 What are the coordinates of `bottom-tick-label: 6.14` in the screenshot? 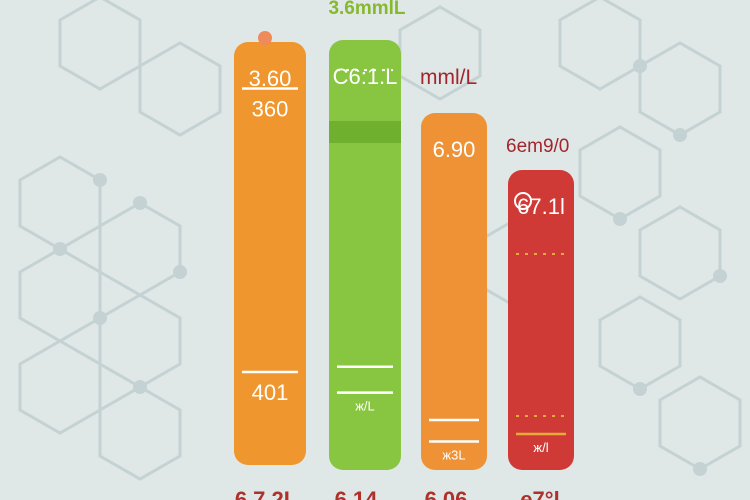 It's located at (357, 493).